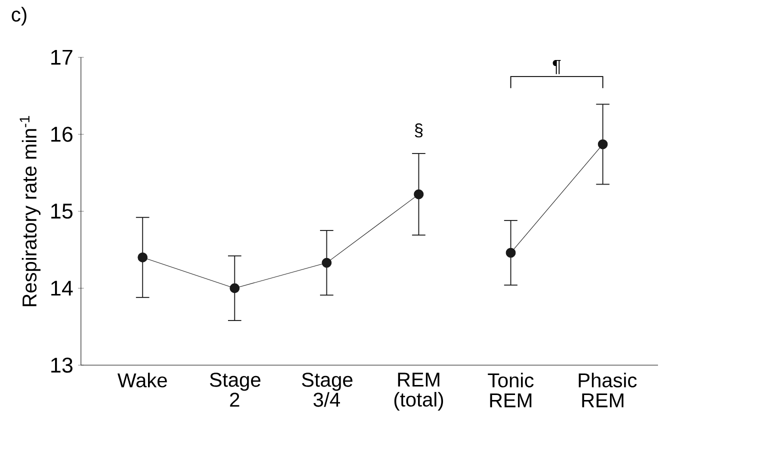  What do you see at coordinates (327, 389) in the screenshot?
I see `x-tick-label: Stage 3/4` at bounding box center [327, 389].